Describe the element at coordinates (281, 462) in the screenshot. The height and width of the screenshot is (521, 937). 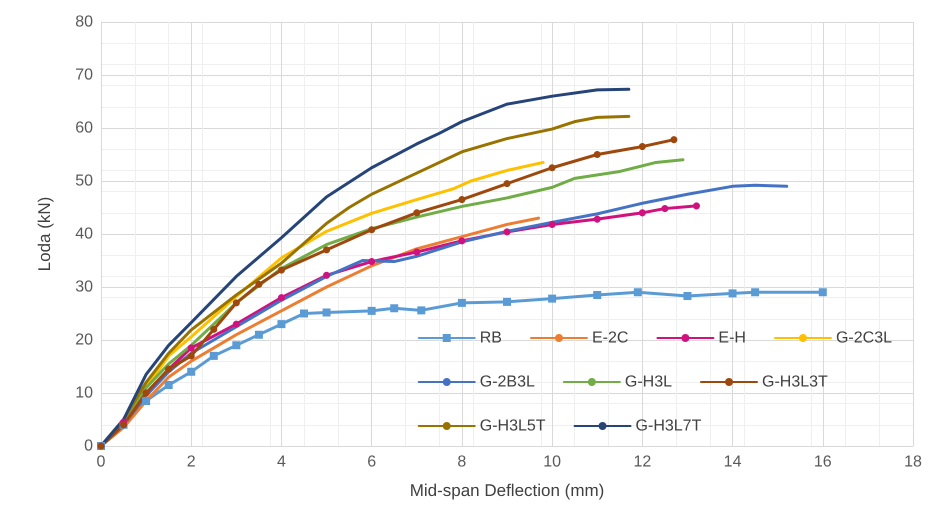
I see `x-tick-label: 4` at that location.